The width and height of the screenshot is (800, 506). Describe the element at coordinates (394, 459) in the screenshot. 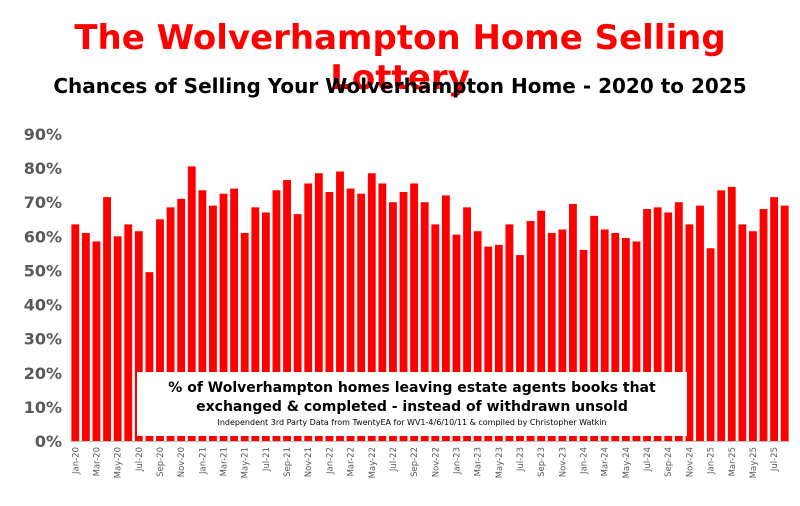

I see `x-tick-label: Jul-22` at that location.